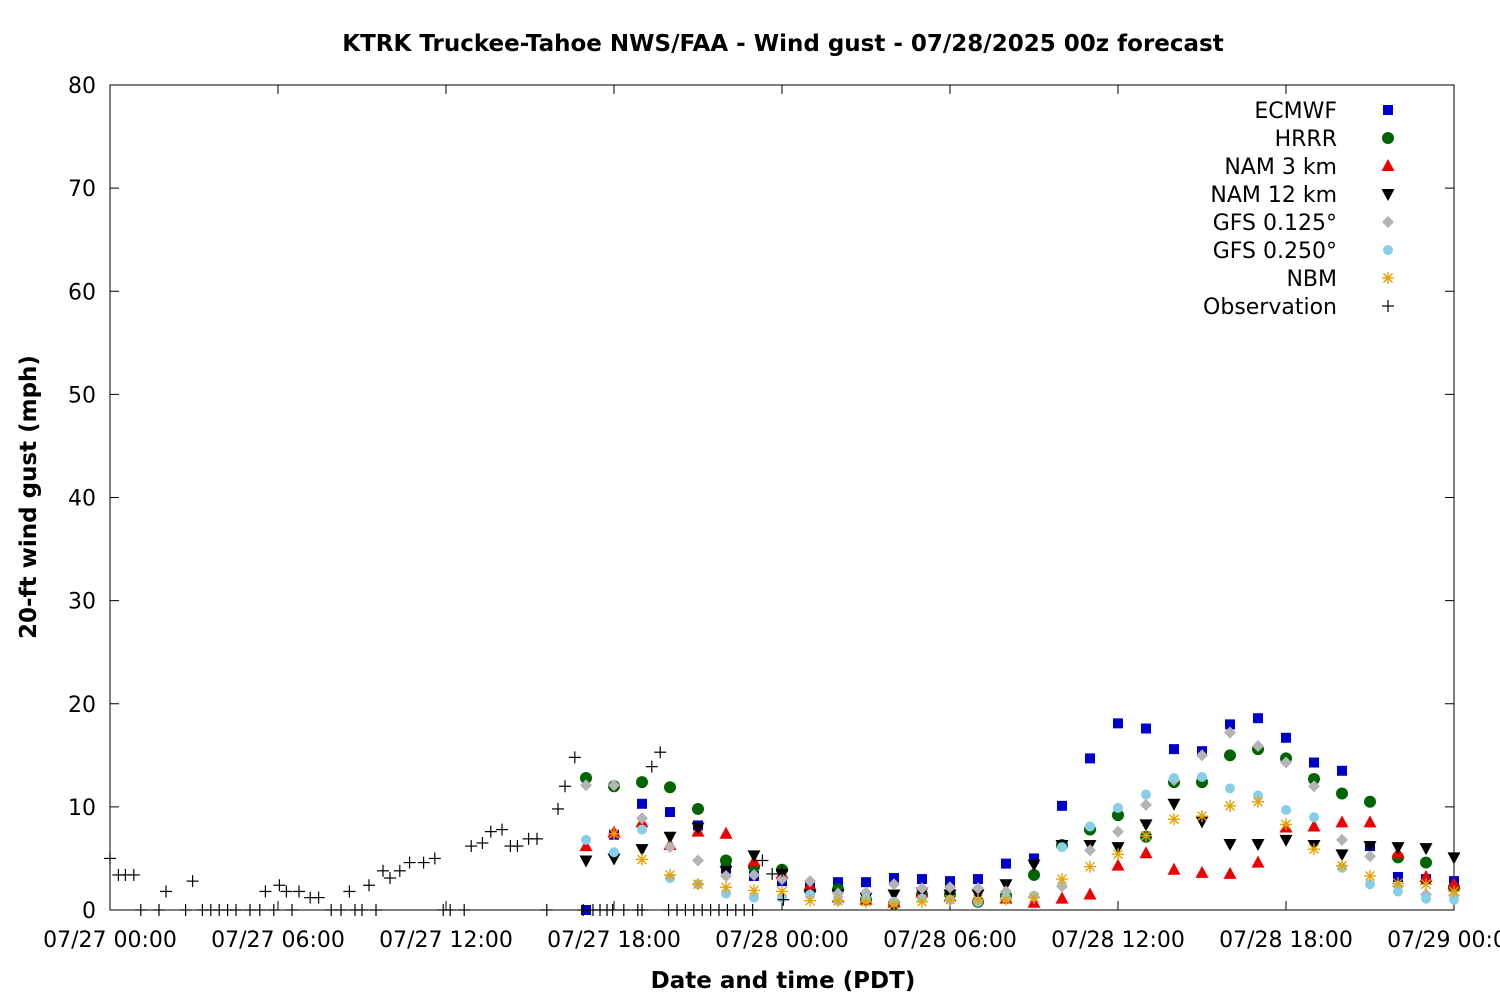  Describe the element at coordinates (1270, 307) in the screenshot. I see `legend-label-observation: Observation` at that location.